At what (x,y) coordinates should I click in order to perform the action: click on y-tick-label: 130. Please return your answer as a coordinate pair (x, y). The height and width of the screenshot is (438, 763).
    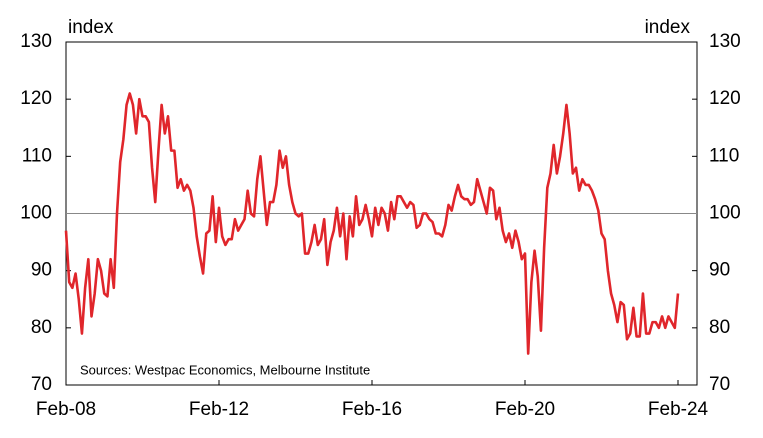
    Looking at the image, I should click on (36, 41).